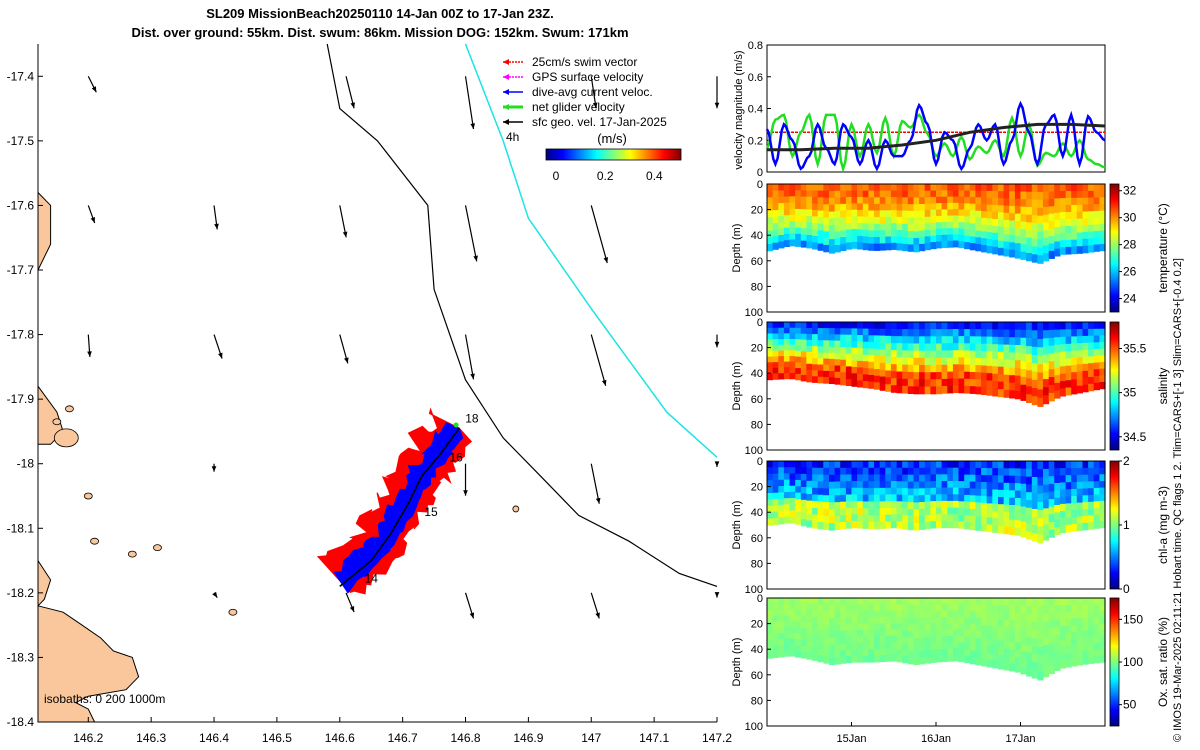 The image size is (1200, 750). What do you see at coordinates (935, 136) in the screenshot?
I see `velocity-series-dive-avg` at bounding box center [935, 136].